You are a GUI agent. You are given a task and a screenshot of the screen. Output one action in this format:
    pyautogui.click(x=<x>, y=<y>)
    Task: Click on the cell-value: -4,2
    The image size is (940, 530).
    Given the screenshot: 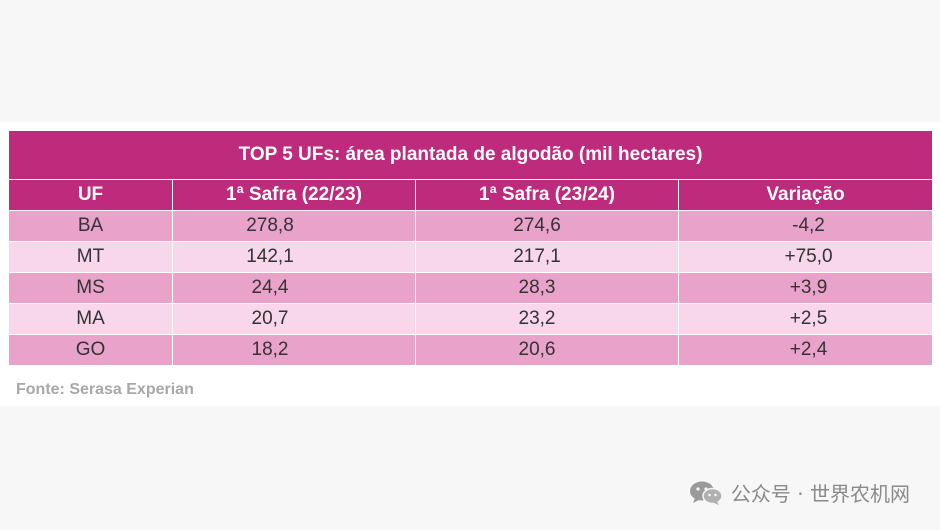 What is the action you would take?
    pyautogui.click(x=808, y=225)
    